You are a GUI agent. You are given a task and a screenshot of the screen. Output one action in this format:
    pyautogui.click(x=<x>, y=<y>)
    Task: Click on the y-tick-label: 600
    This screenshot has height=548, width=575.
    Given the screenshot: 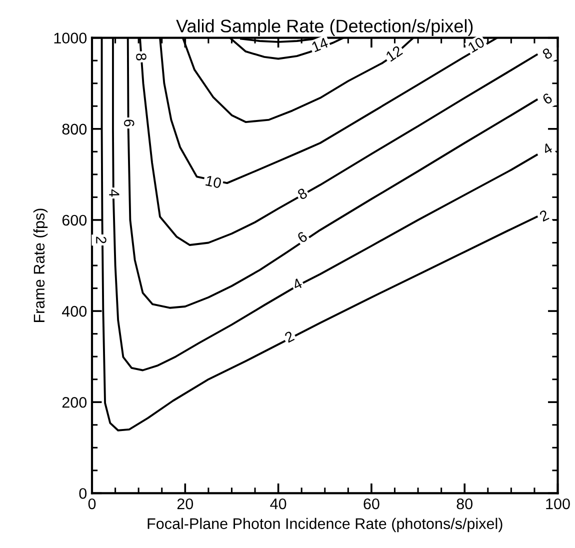 What is the action you would take?
    pyautogui.click(x=74, y=220)
    